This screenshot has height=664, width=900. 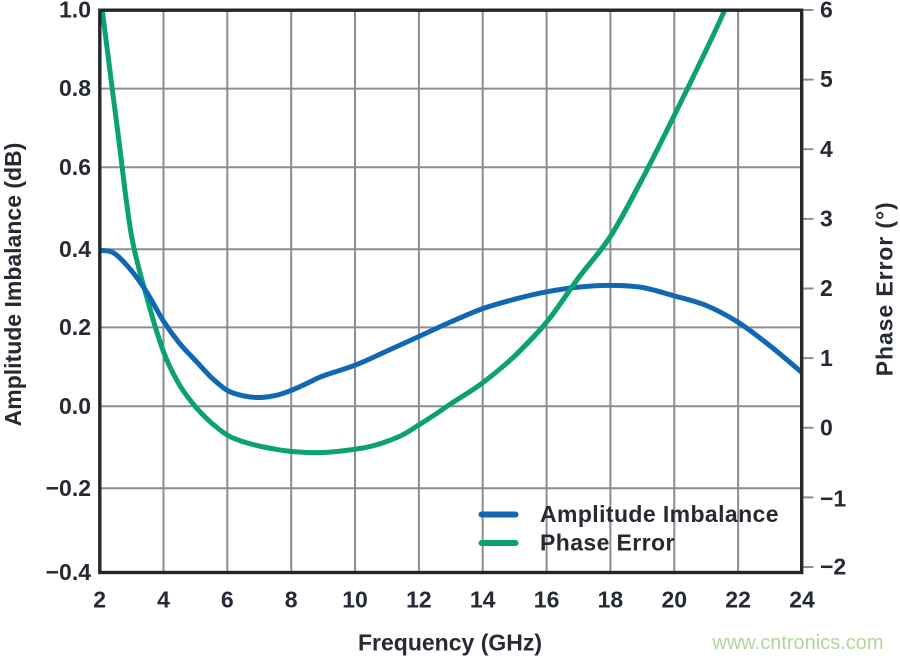 What do you see at coordinates (547, 599) in the screenshot?
I see `svg-text: 16` at bounding box center [547, 599].